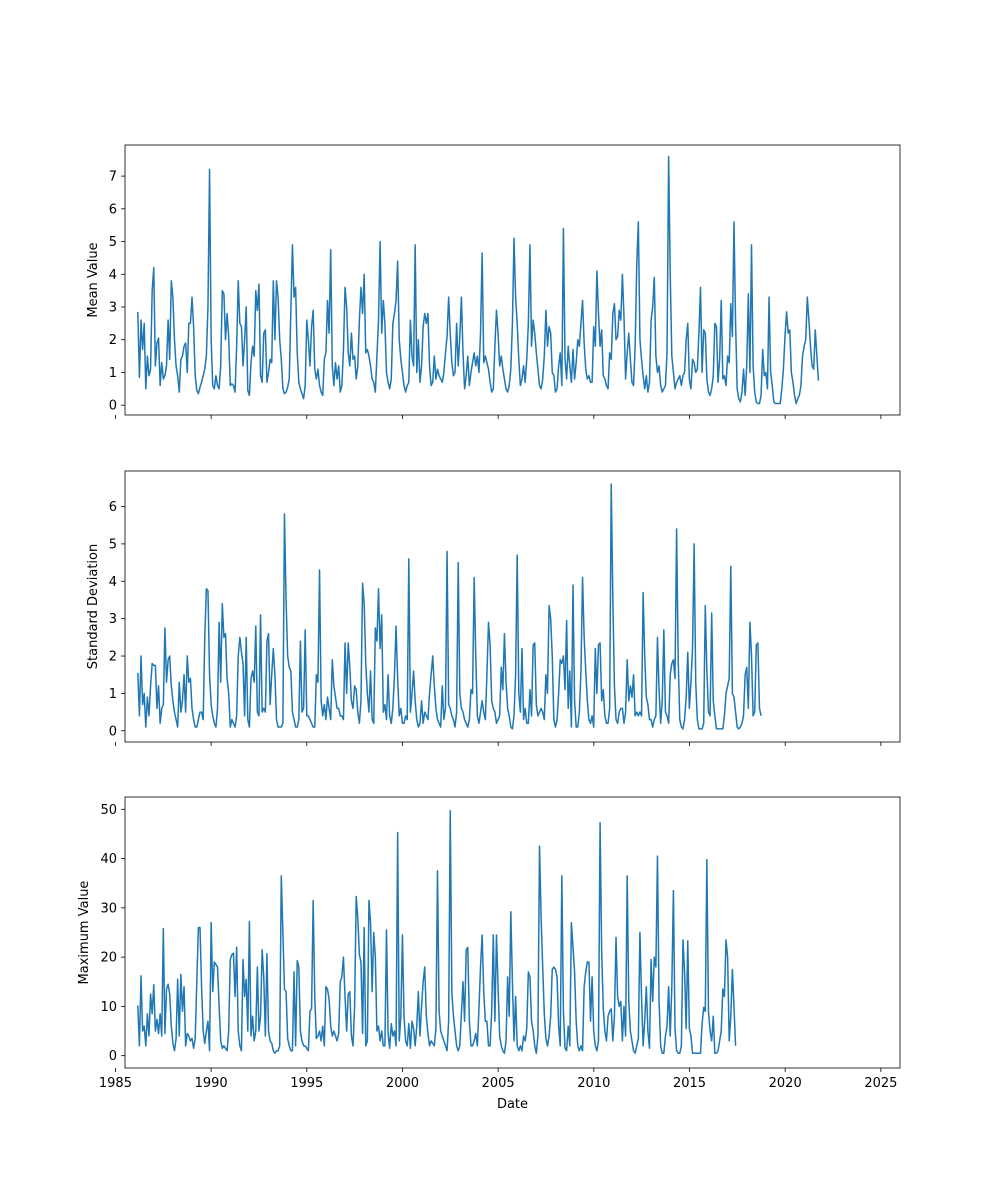 This screenshot has width=1000, height=1200. Describe the element at coordinates (437, 932) in the screenshot. I see `maximum-value-series-line` at that location.